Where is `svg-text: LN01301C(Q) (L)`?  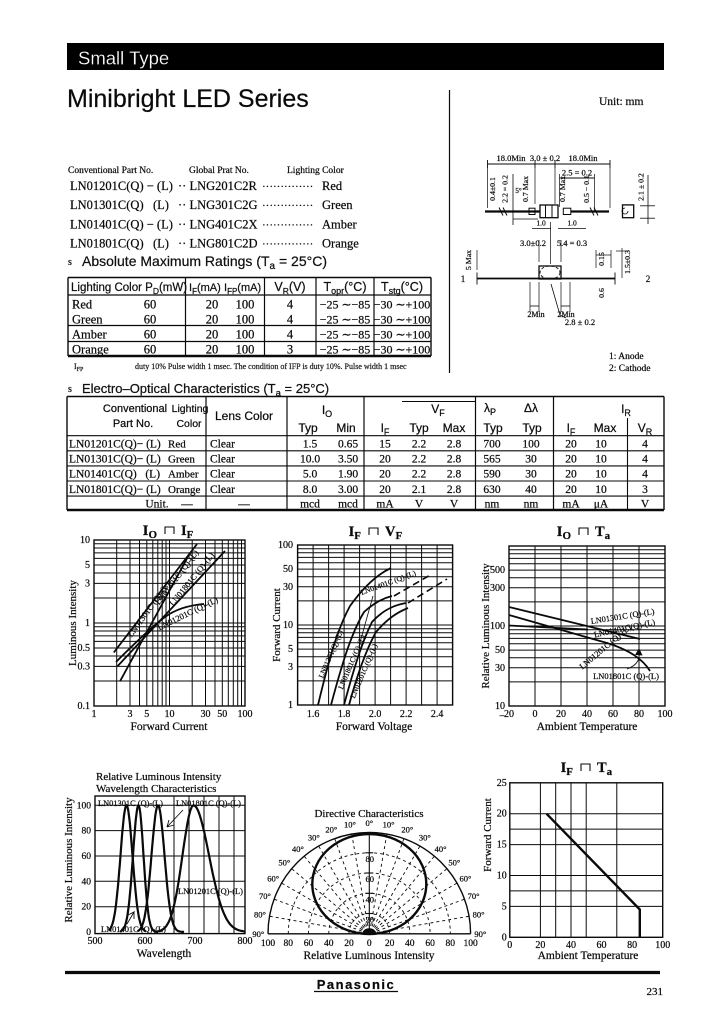 svg-text: LN01301C(Q) (L) is located at coordinates (119, 205).